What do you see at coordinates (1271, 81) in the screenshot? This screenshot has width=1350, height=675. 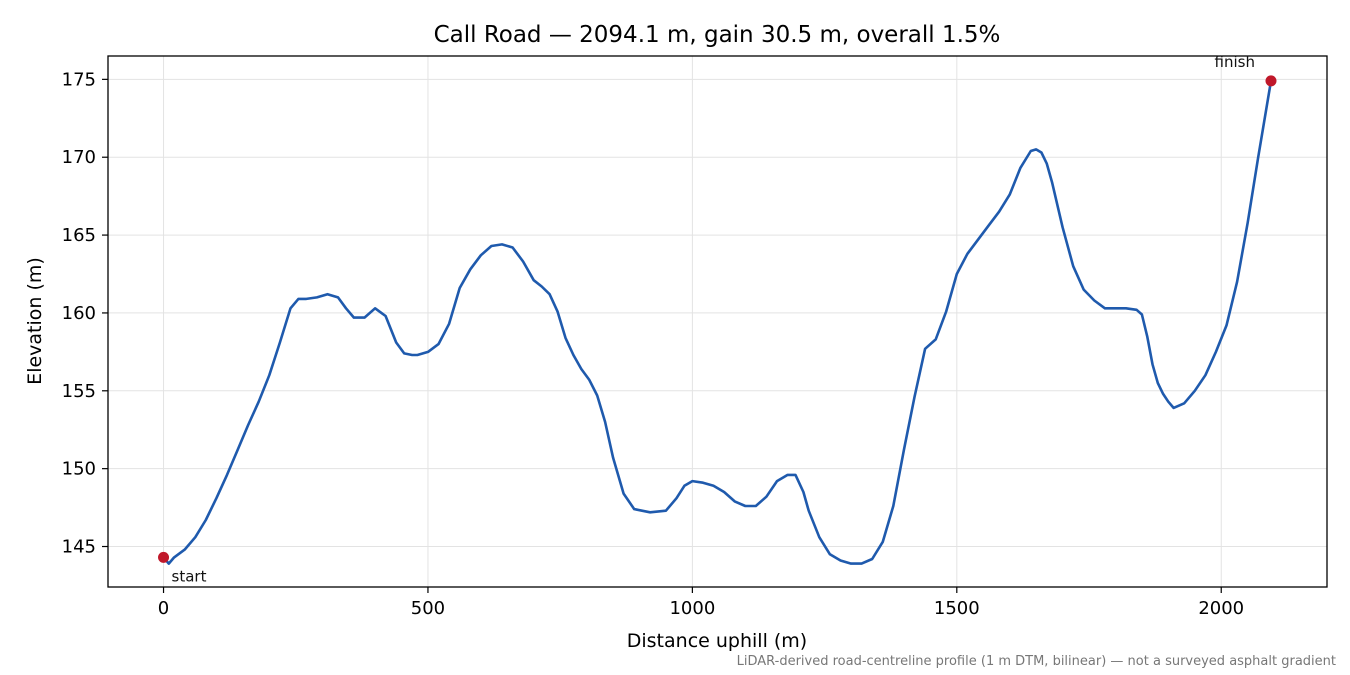 I see `finish-marker` at bounding box center [1271, 81].